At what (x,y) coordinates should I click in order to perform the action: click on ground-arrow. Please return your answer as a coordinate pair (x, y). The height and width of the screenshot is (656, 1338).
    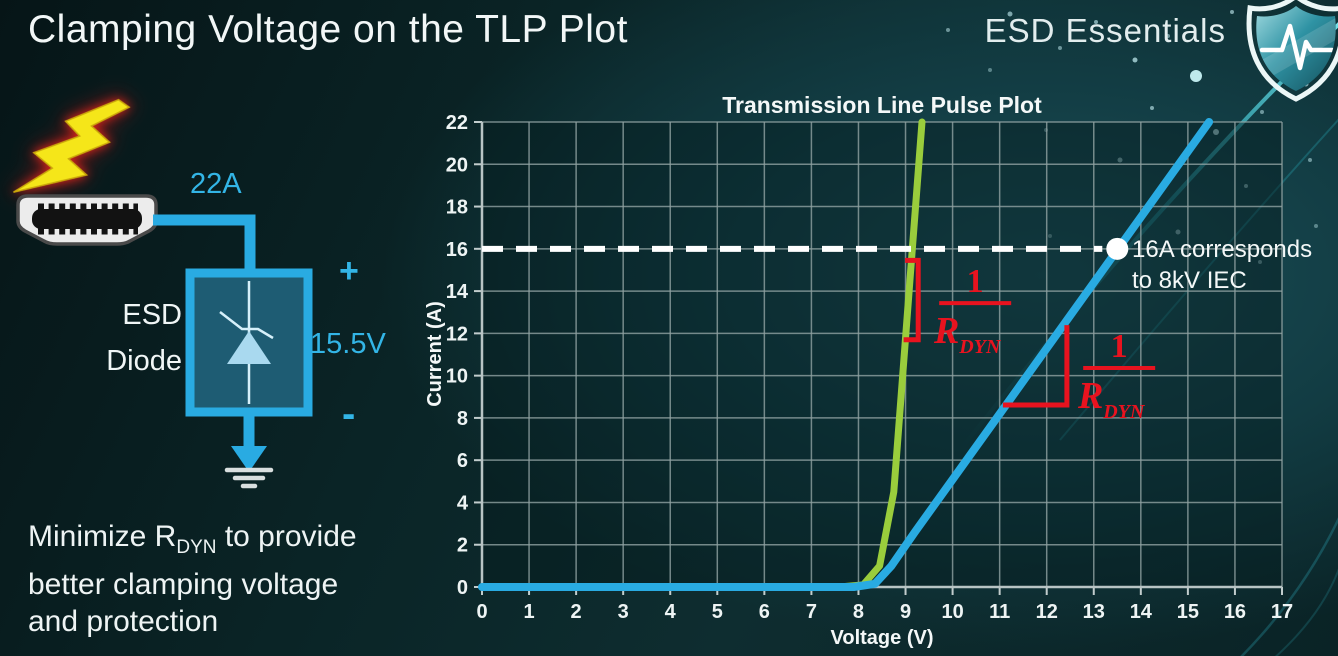
    Looking at the image, I should click on (249, 443).